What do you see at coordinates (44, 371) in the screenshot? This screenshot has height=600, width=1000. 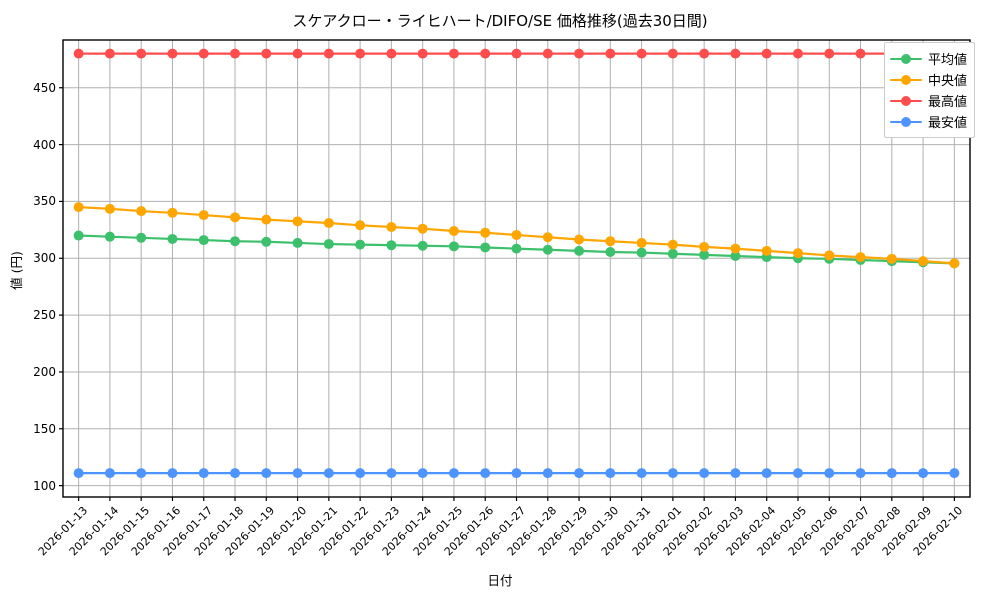 I see `y-tick-label: 200` at bounding box center [44, 371].